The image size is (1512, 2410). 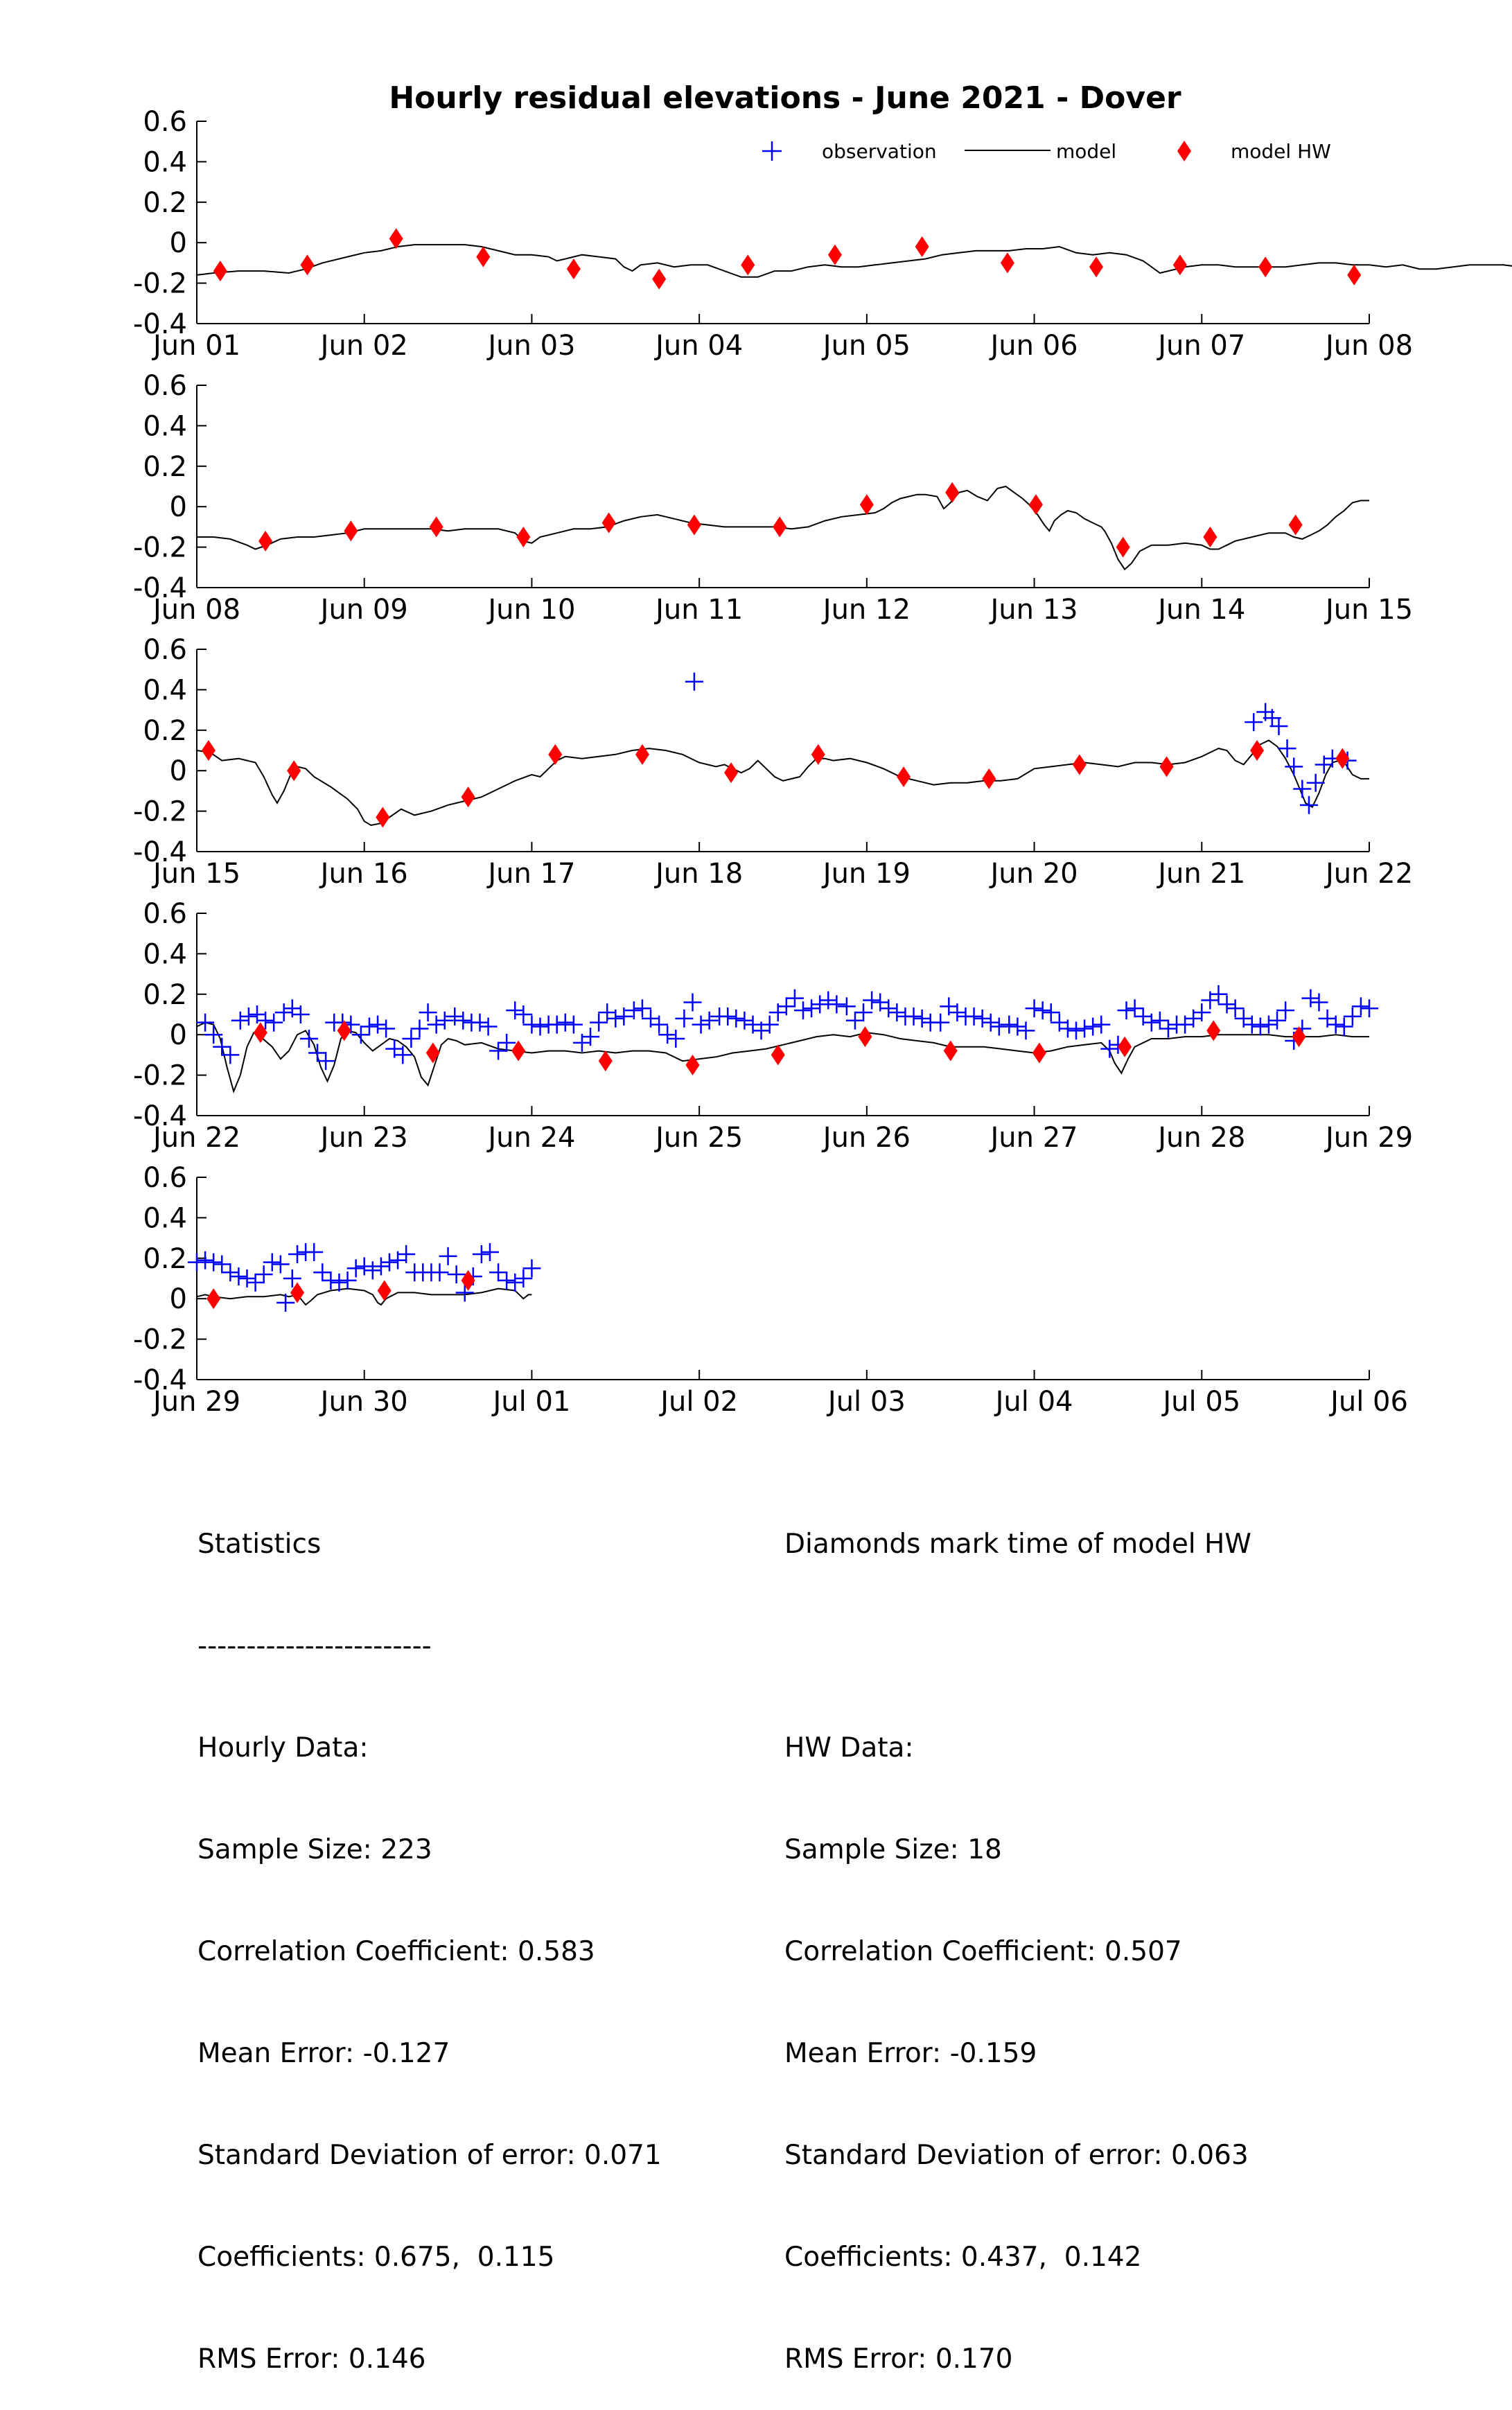 What do you see at coordinates (963, 2257) in the screenshot?
I see `stats-hw-coefficients: Coefficients: 0.437, 0.142` at bounding box center [963, 2257].